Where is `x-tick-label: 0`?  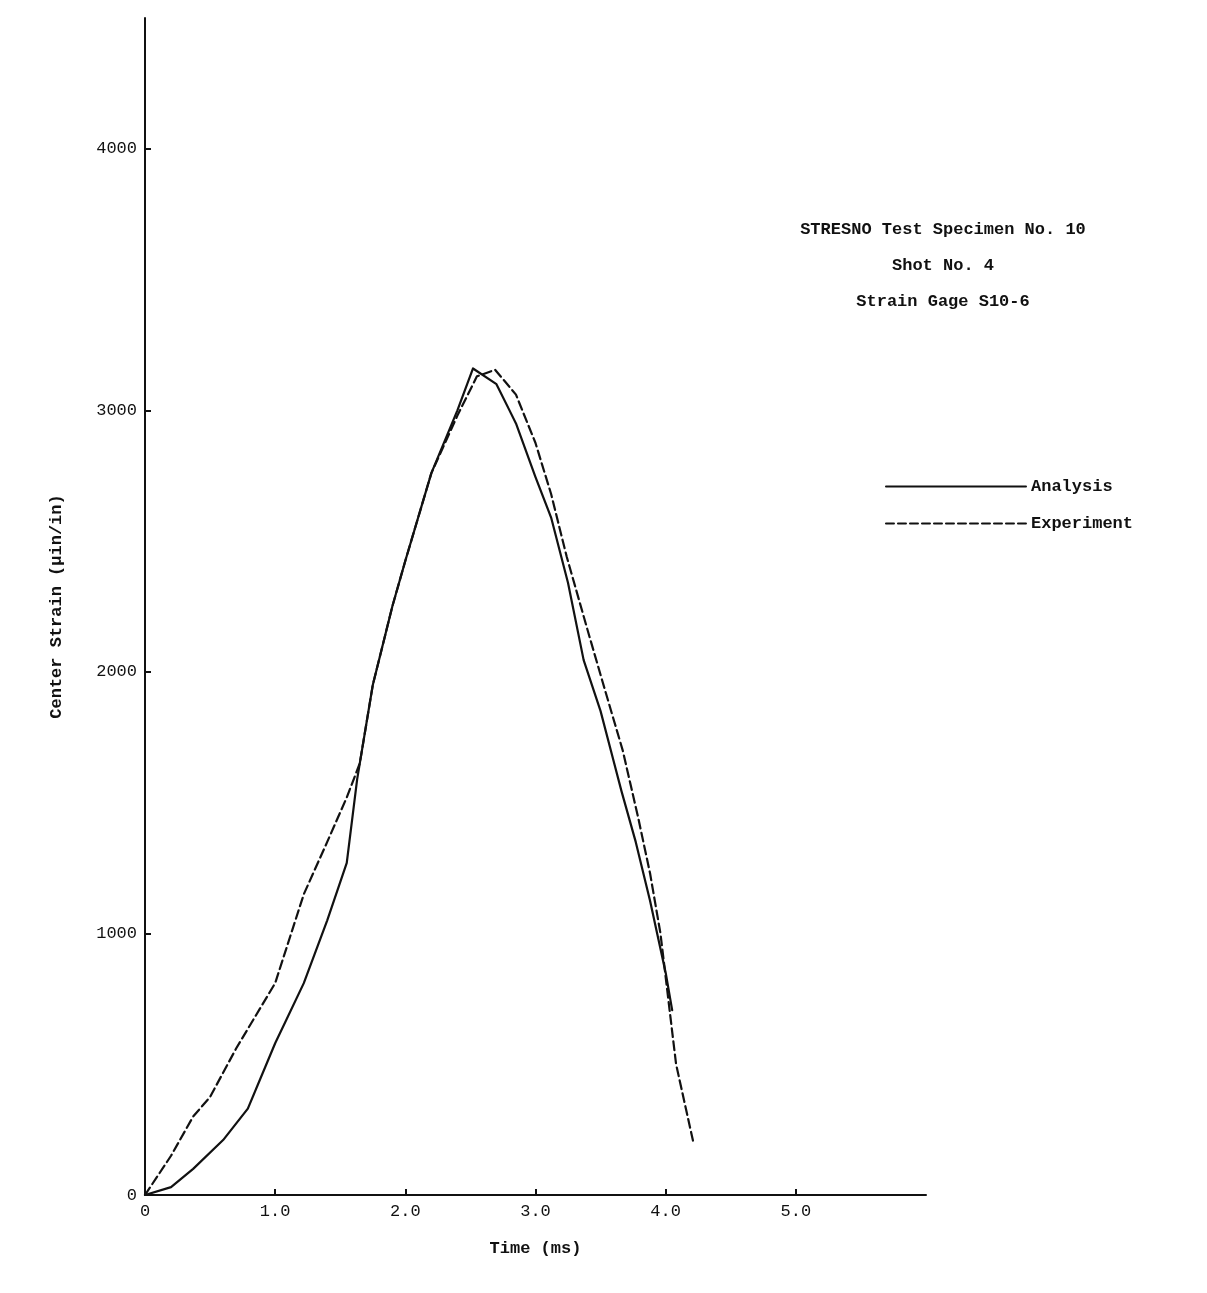
x-tick-label: 0 is located at coordinates (145, 1211).